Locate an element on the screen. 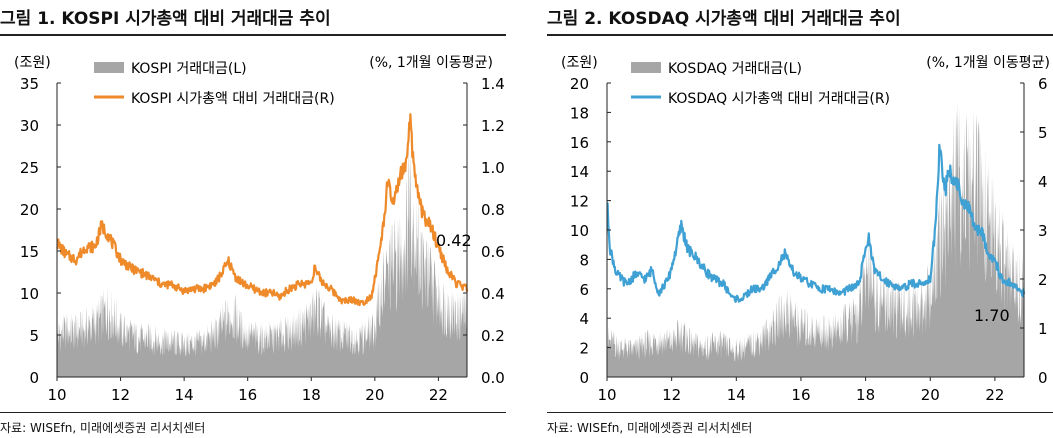 The image size is (1053, 438). right-tick-label: 5 is located at coordinates (1043, 133).